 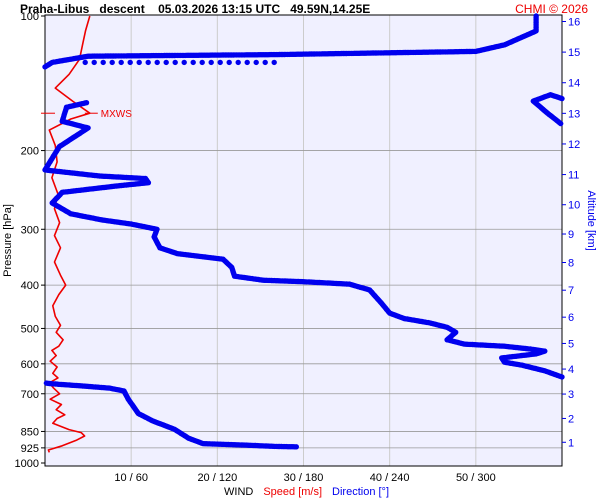 I want to click on pressure-tick-label: 500, so click(x=30, y=329).